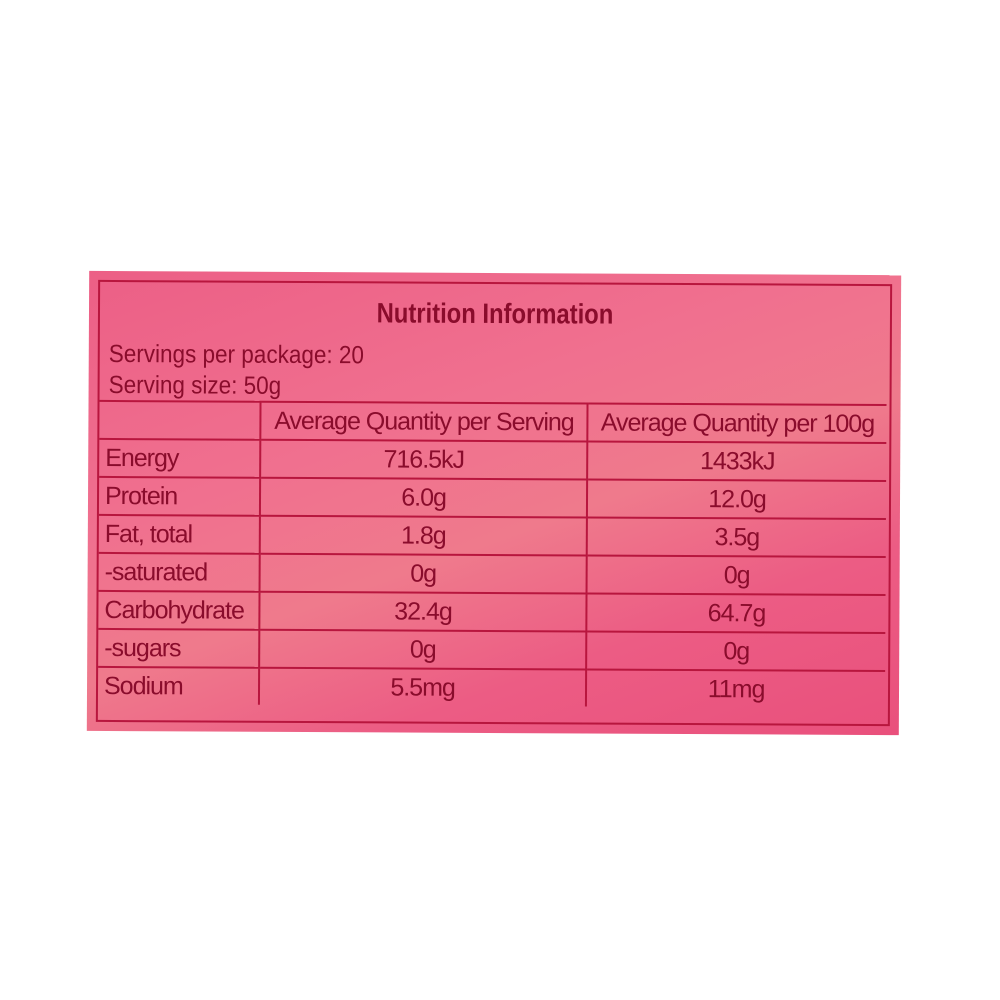 The width and height of the screenshot is (1000, 1000). Describe the element at coordinates (180, 458) in the screenshot. I see `nutrient-name: Energy` at that location.